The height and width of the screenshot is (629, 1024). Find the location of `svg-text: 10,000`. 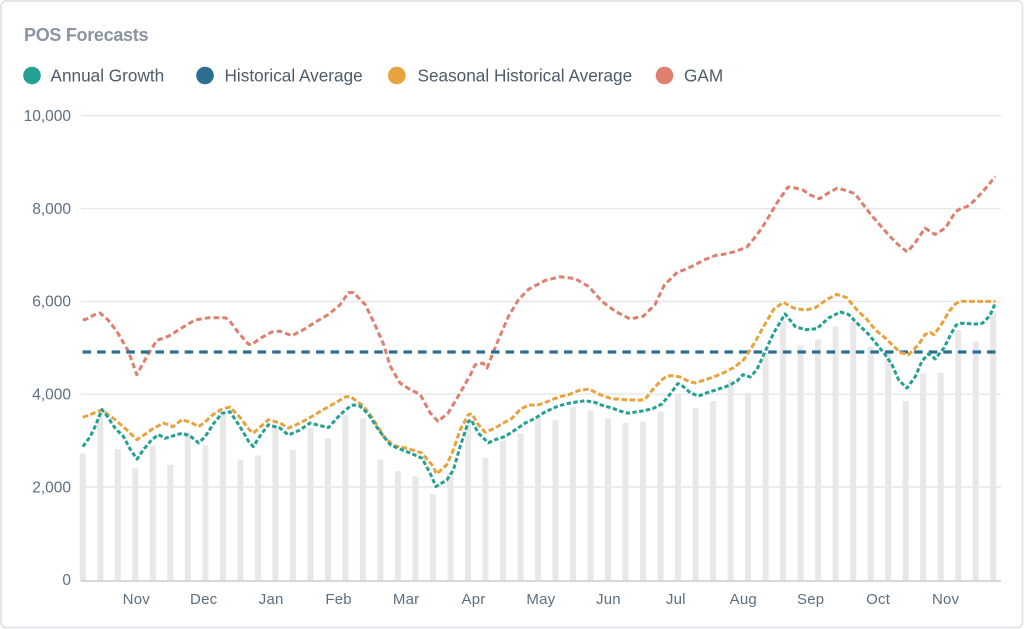

svg-text: 10,000 is located at coordinates (48, 116).